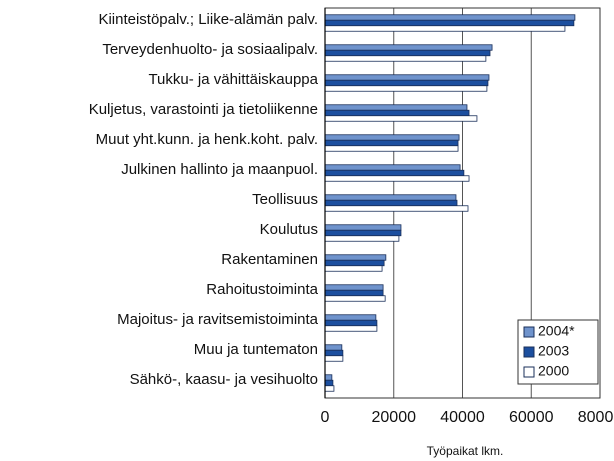  I want to click on y-tick-label: Tukku- ja vähittäiskauppa, so click(233, 79).